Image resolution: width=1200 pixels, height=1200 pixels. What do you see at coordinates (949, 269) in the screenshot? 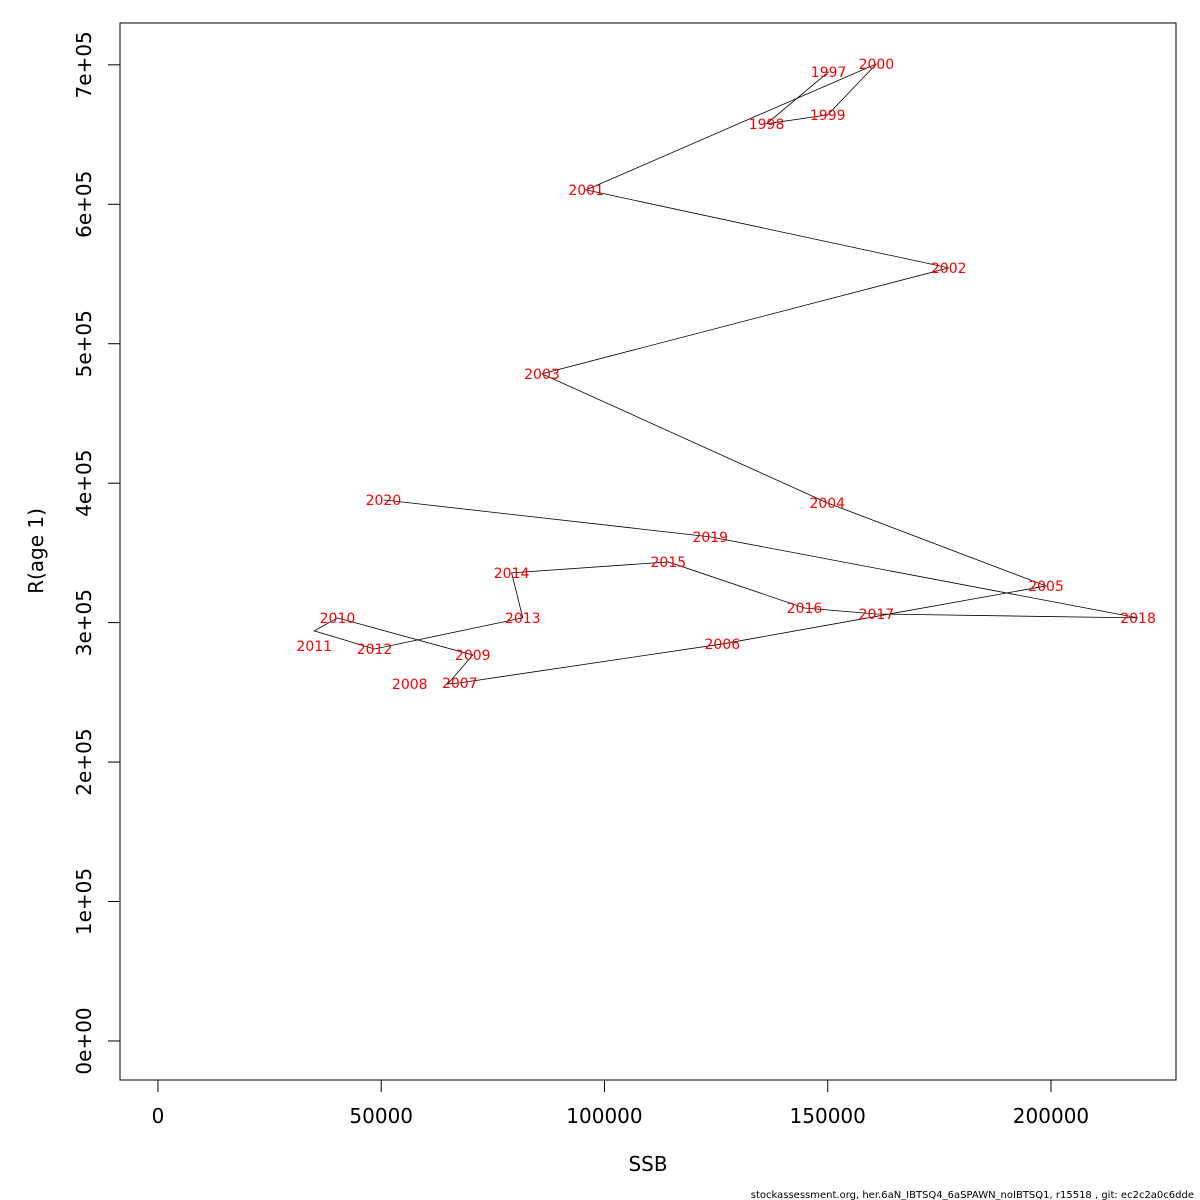
I see `point-label-2002: 2002` at bounding box center [949, 269].